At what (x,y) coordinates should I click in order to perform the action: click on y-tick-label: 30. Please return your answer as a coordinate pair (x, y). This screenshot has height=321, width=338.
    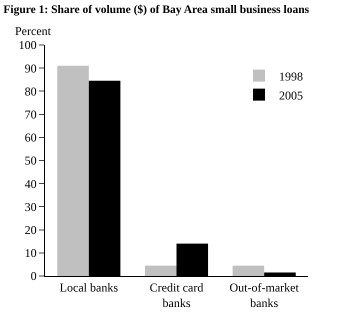
    Looking at the image, I should click on (30, 207).